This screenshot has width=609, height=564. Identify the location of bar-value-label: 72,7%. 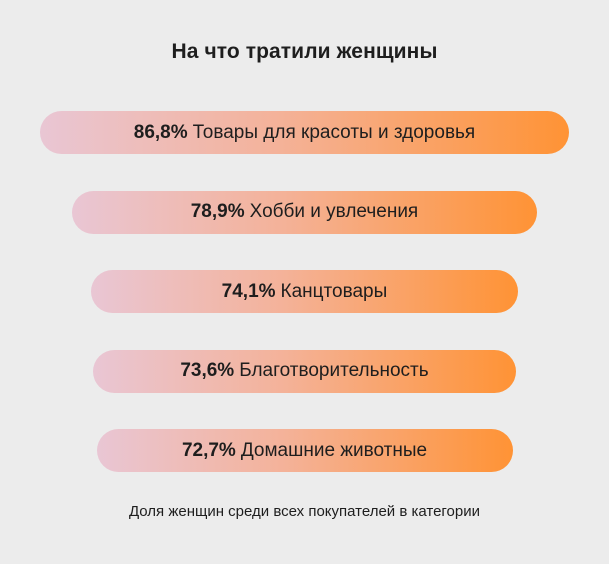
(208, 450).